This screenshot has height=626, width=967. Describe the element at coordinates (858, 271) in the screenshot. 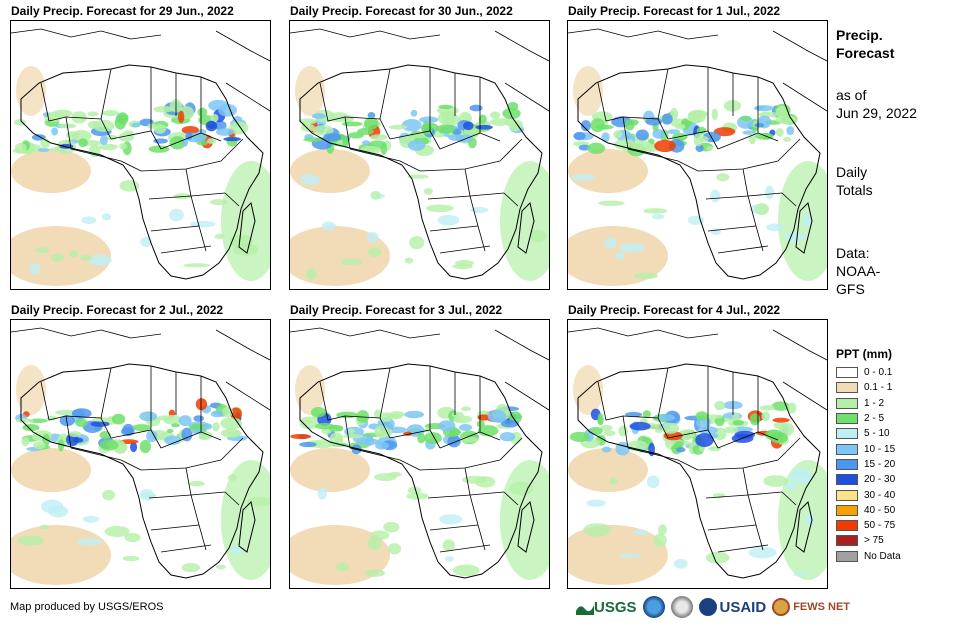

I see `data-source: Data: NOAA- GFS` at that location.